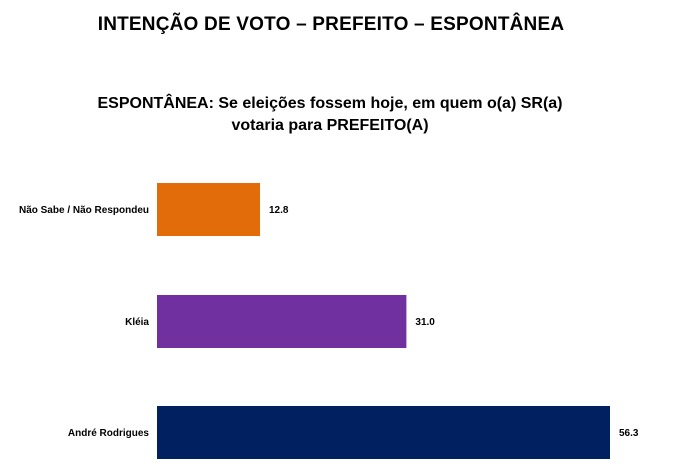  What do you see at coordinates (208, 209) in the screenshot?
I see `bar-nao-sabe-nao-respondeu` at bounding box center [208, 209].